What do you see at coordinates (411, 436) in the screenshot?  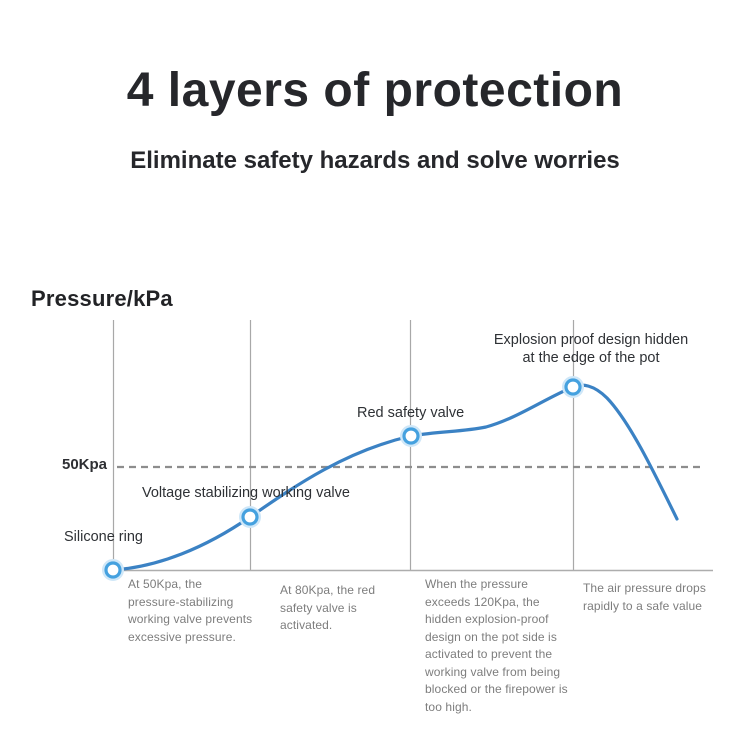 I see `marker-red-safety-valve` at bounding box center [411, 436].